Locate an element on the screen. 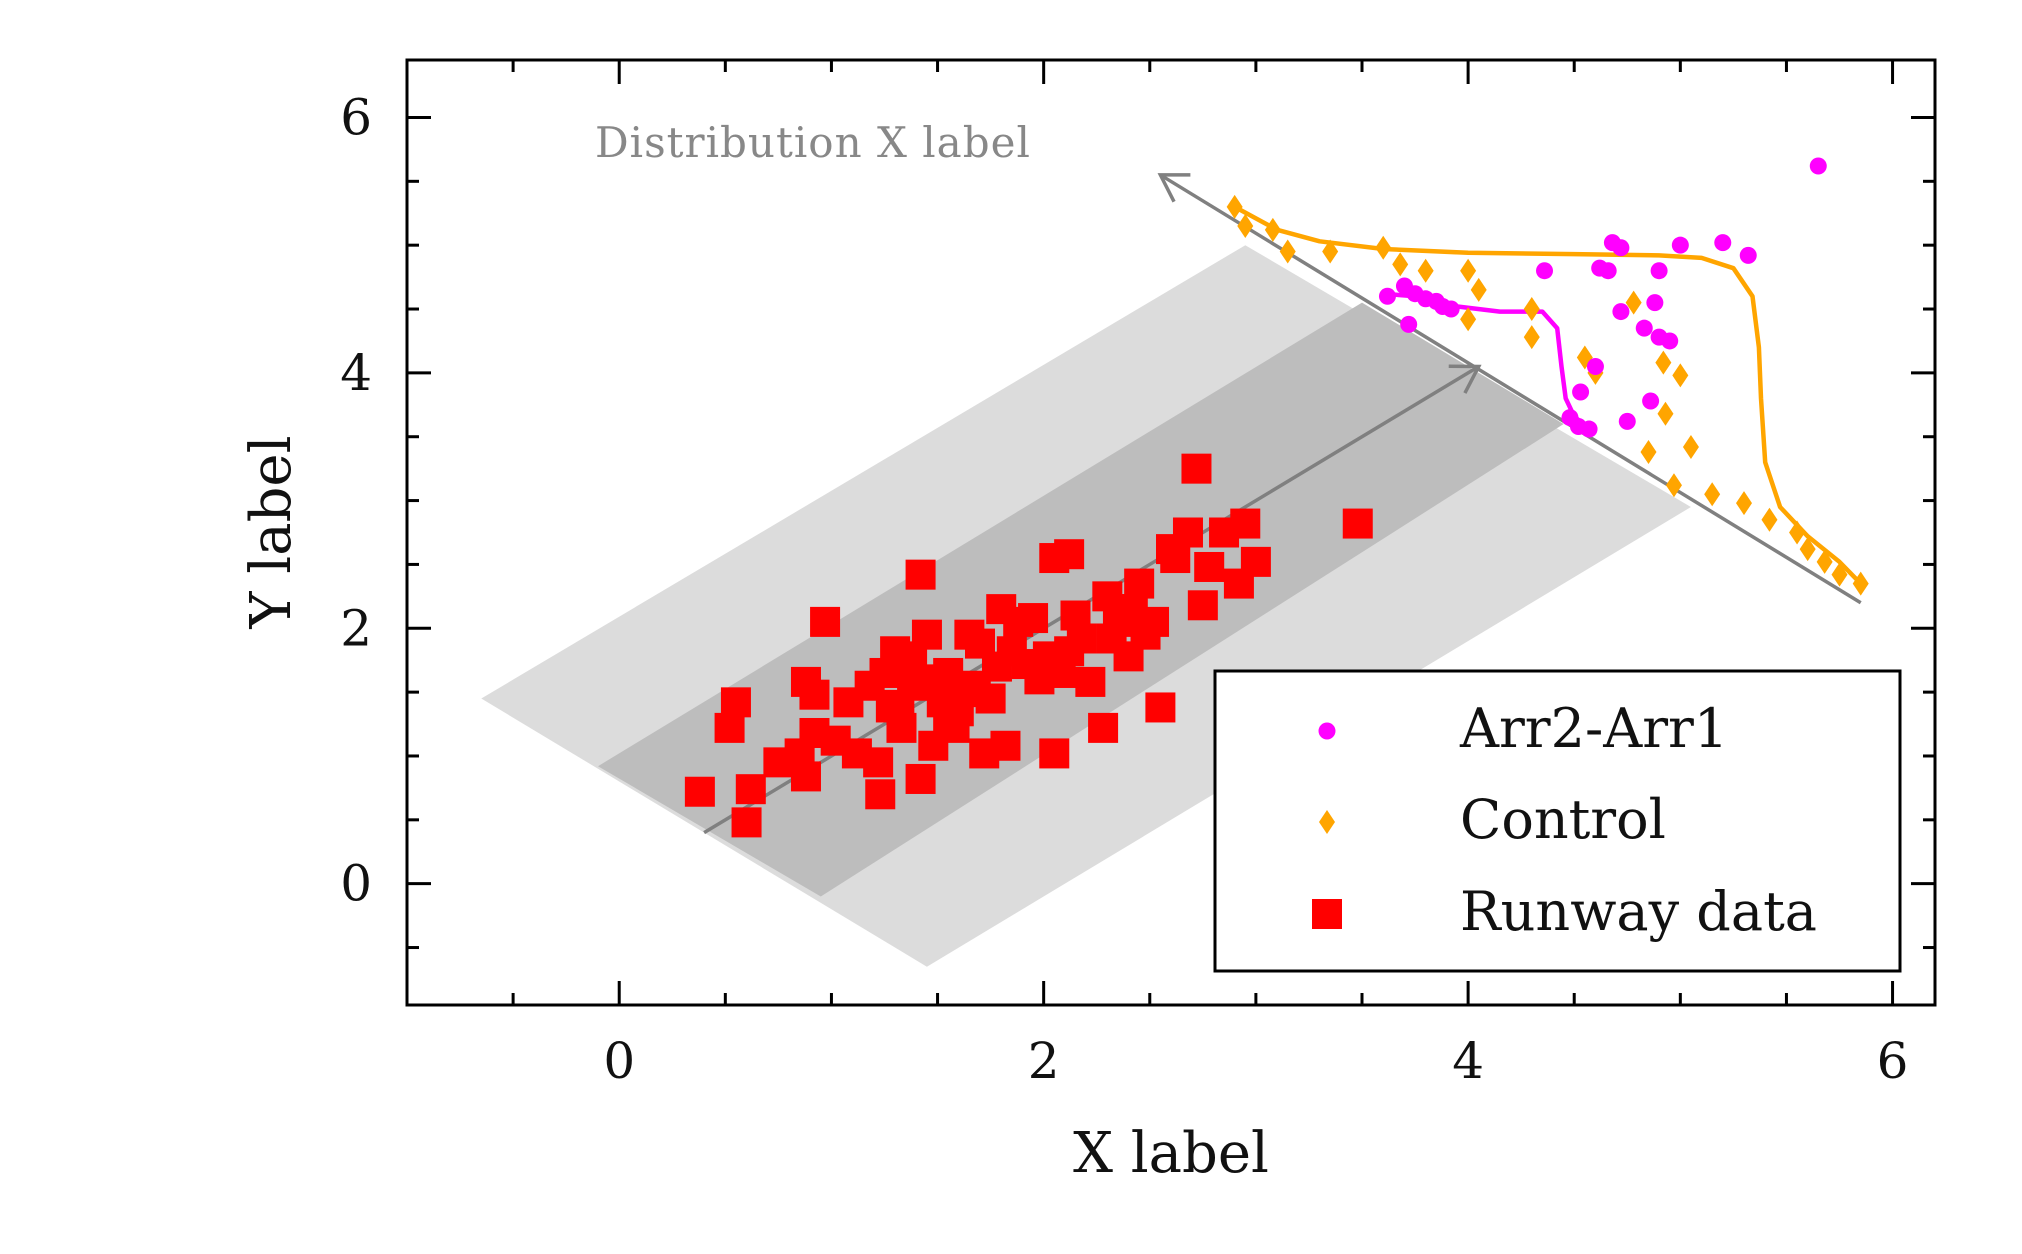 The width and height of the screenshot is (2022, 1254). distribution-axis-arrow-shaft is located at coordinates (1510, 389).